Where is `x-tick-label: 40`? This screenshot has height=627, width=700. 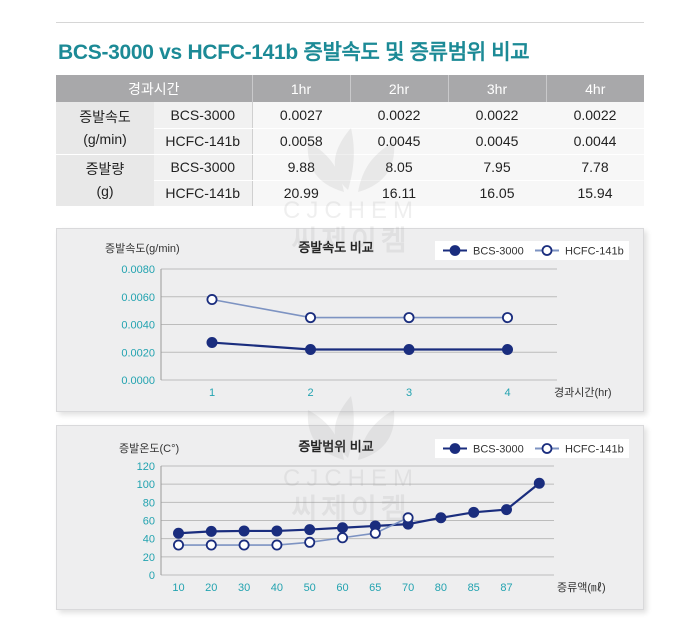 x-tick-label: 40 is located at coordinates (277, 588).